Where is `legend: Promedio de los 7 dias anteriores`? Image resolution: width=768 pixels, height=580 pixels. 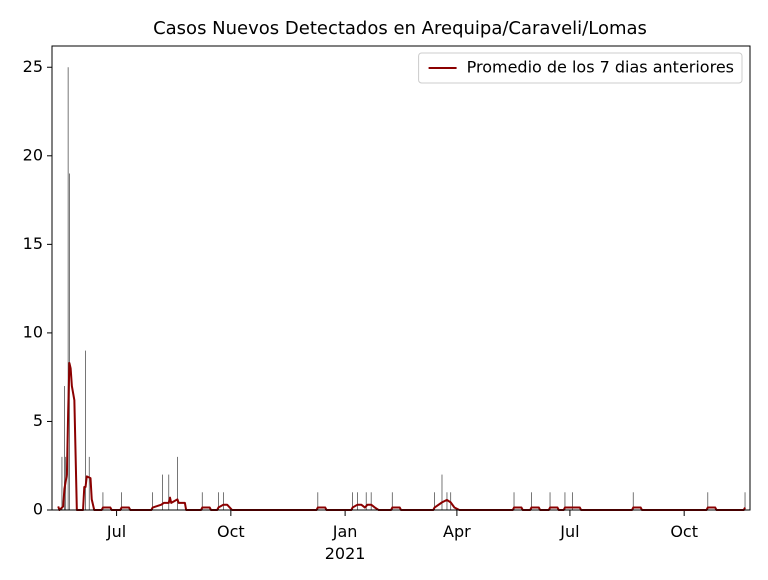 legend: Promedio de los 7 dias anteriores is located at coordinates (580, 68).